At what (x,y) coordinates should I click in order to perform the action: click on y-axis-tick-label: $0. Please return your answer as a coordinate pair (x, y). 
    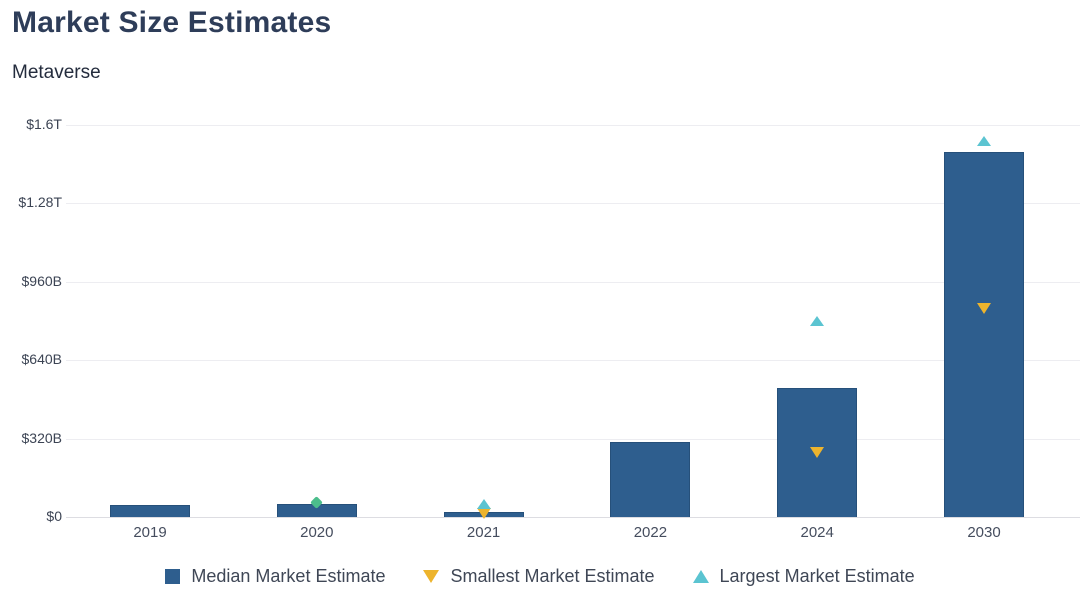
    Looking at the image, I should click on (54, 516).